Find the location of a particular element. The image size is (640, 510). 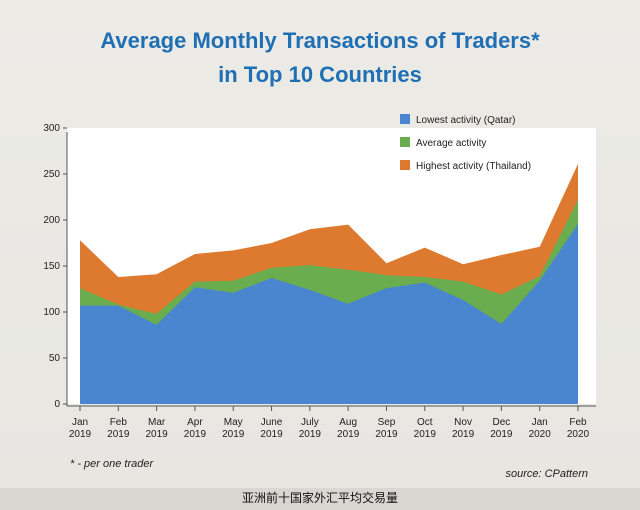

x-tick-label-month: Nov is located at coordinates (463, 422).